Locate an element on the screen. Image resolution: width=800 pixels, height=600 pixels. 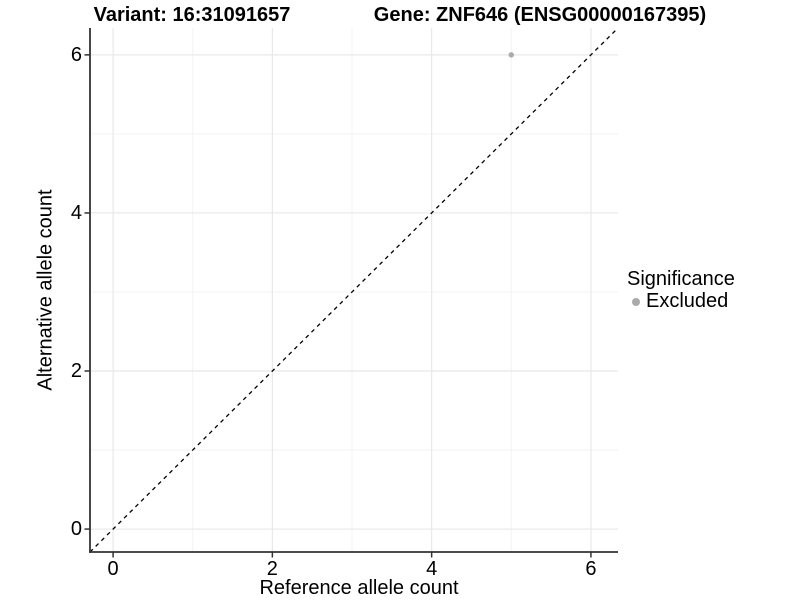
x-tick-label: 6 is located at coordinates (591, 569).